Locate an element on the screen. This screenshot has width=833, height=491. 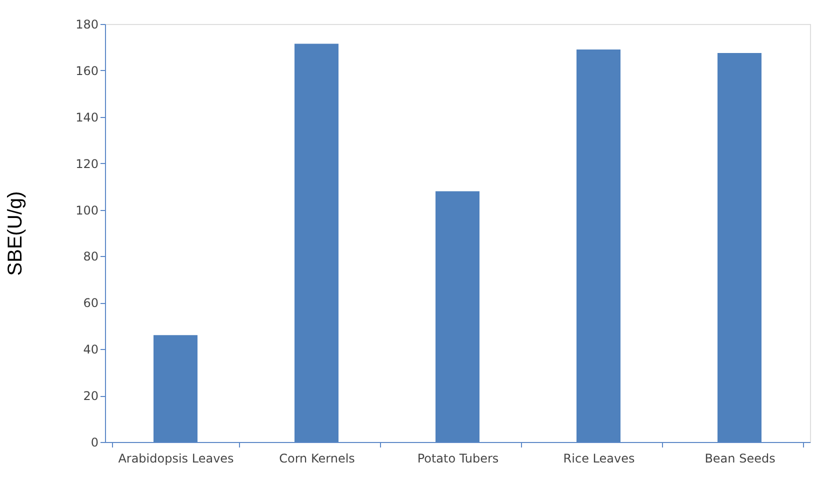
y-tick-label: 40 is located at coordinates (90, 349).